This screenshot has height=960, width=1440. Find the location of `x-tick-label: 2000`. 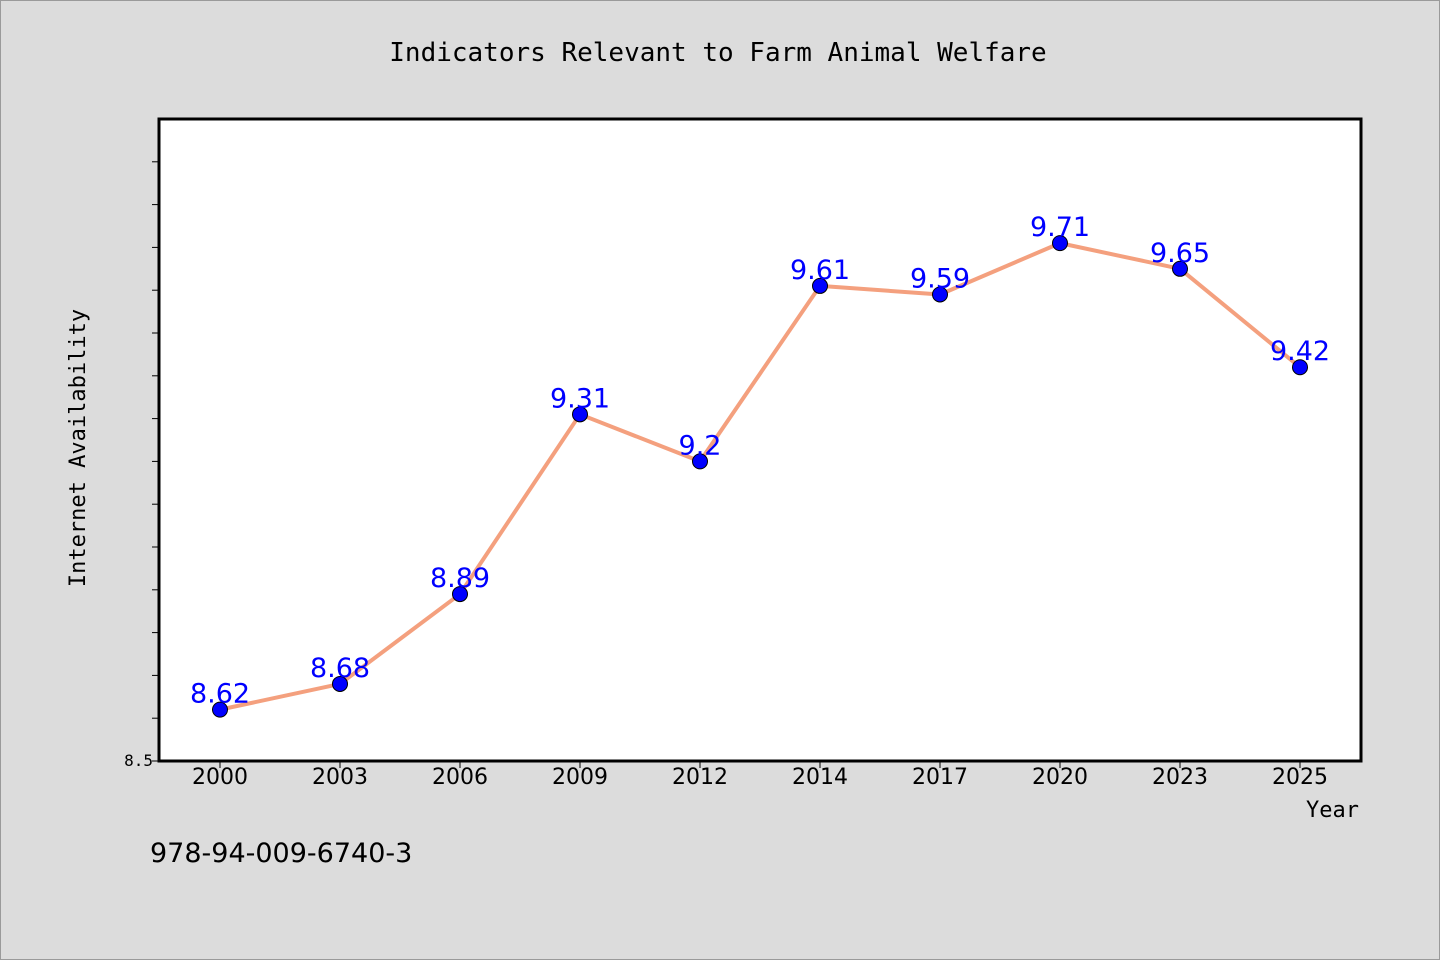

x-tick-label: 2000 is located at coordinates (220, 777).